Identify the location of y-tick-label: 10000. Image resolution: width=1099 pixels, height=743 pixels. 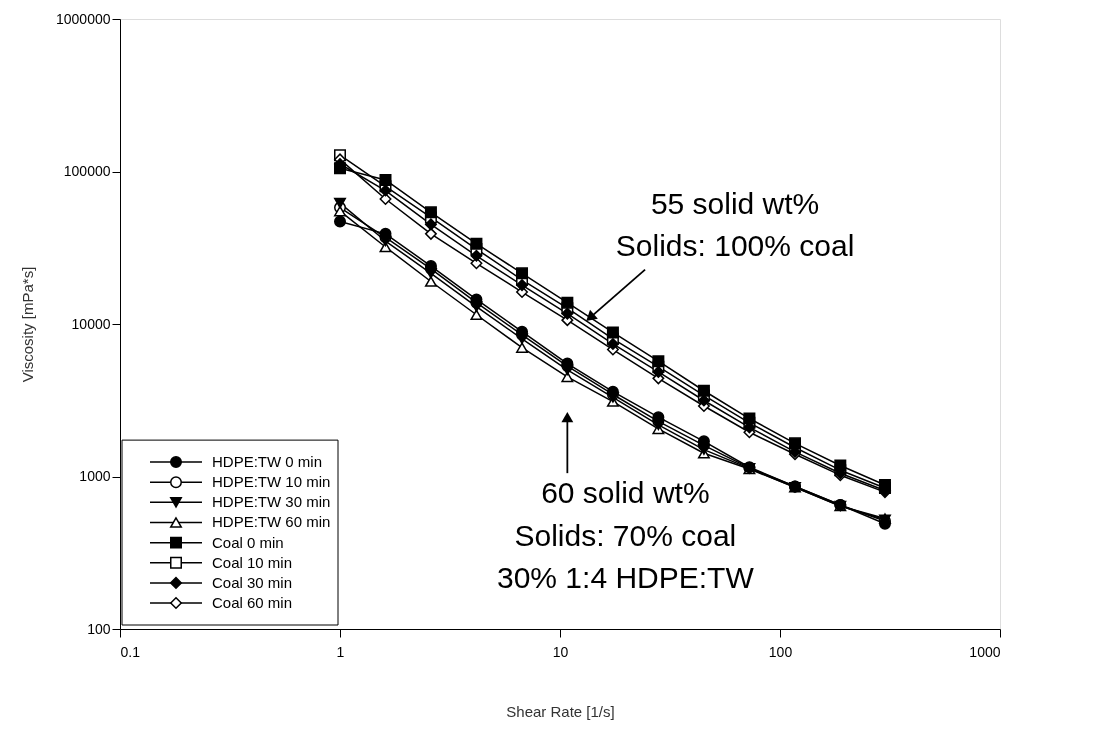
(91, 323).